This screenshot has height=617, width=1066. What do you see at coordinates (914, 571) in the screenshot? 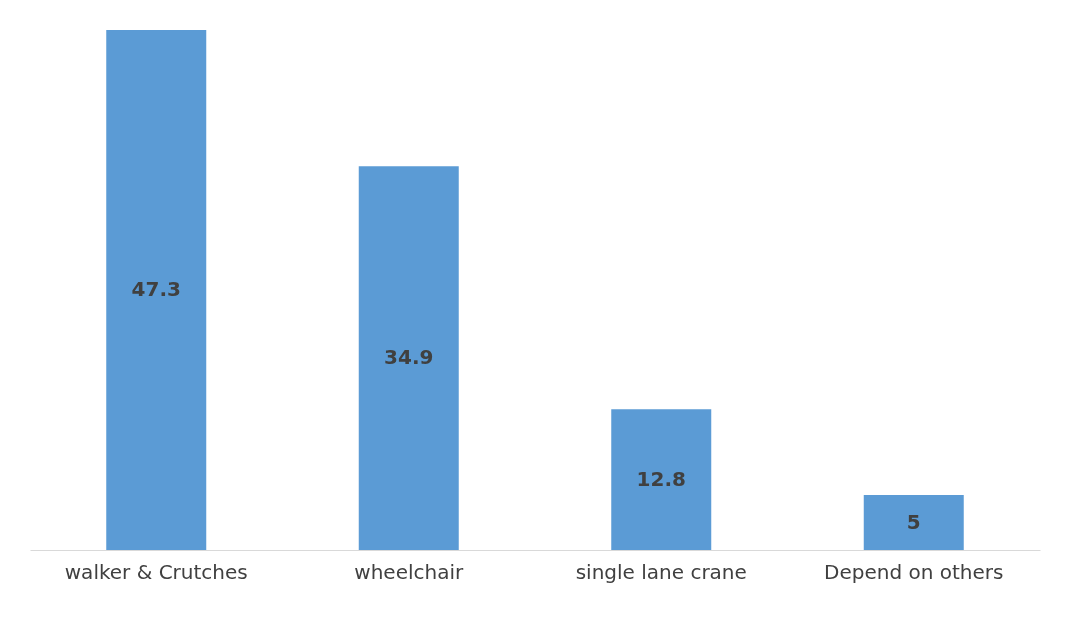
I see `x-tick-label: Depend on others` at bounding box center [914, 571].